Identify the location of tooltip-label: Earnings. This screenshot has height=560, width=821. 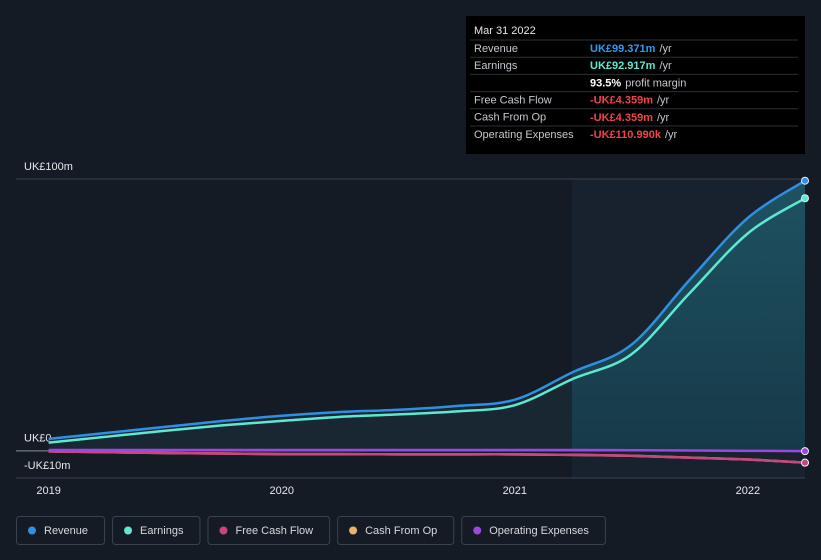
(496, 66).